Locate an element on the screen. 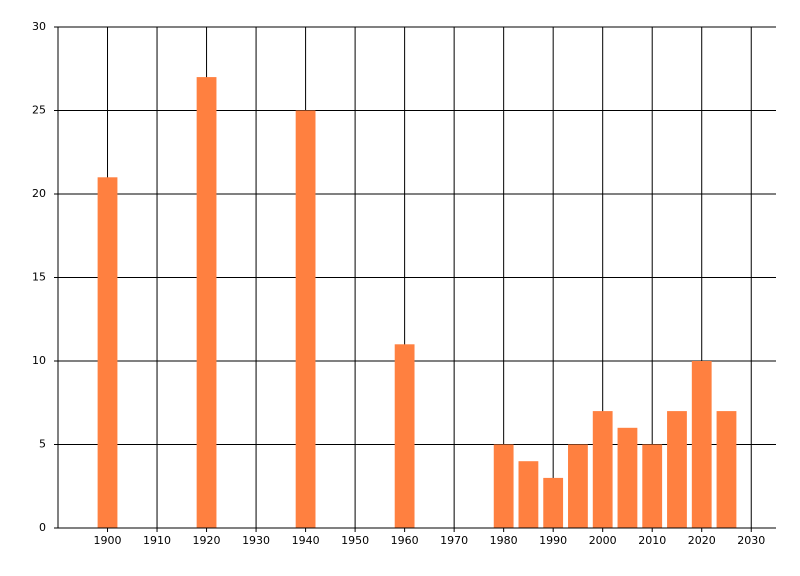  x-tick-label: 1930 is located at coordinates (256, 540).